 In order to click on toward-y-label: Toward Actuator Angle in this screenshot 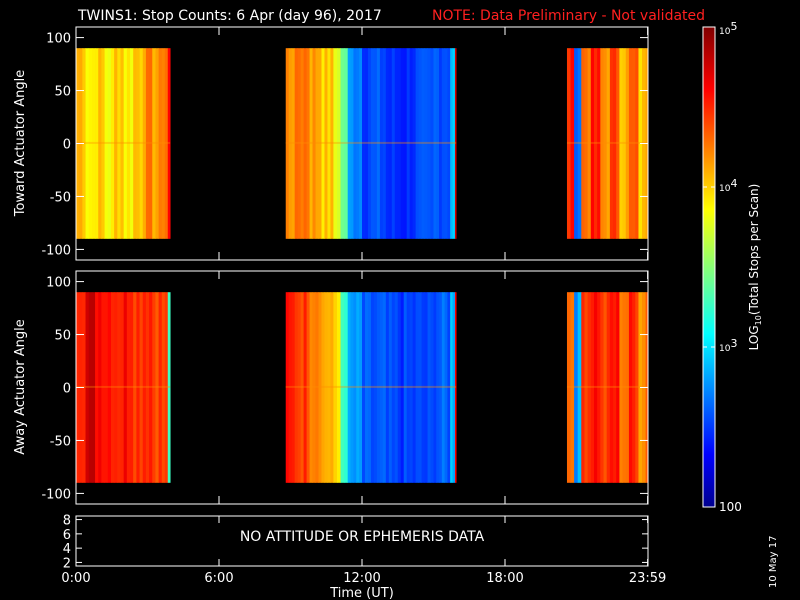, I will do `click(20, 143)`.